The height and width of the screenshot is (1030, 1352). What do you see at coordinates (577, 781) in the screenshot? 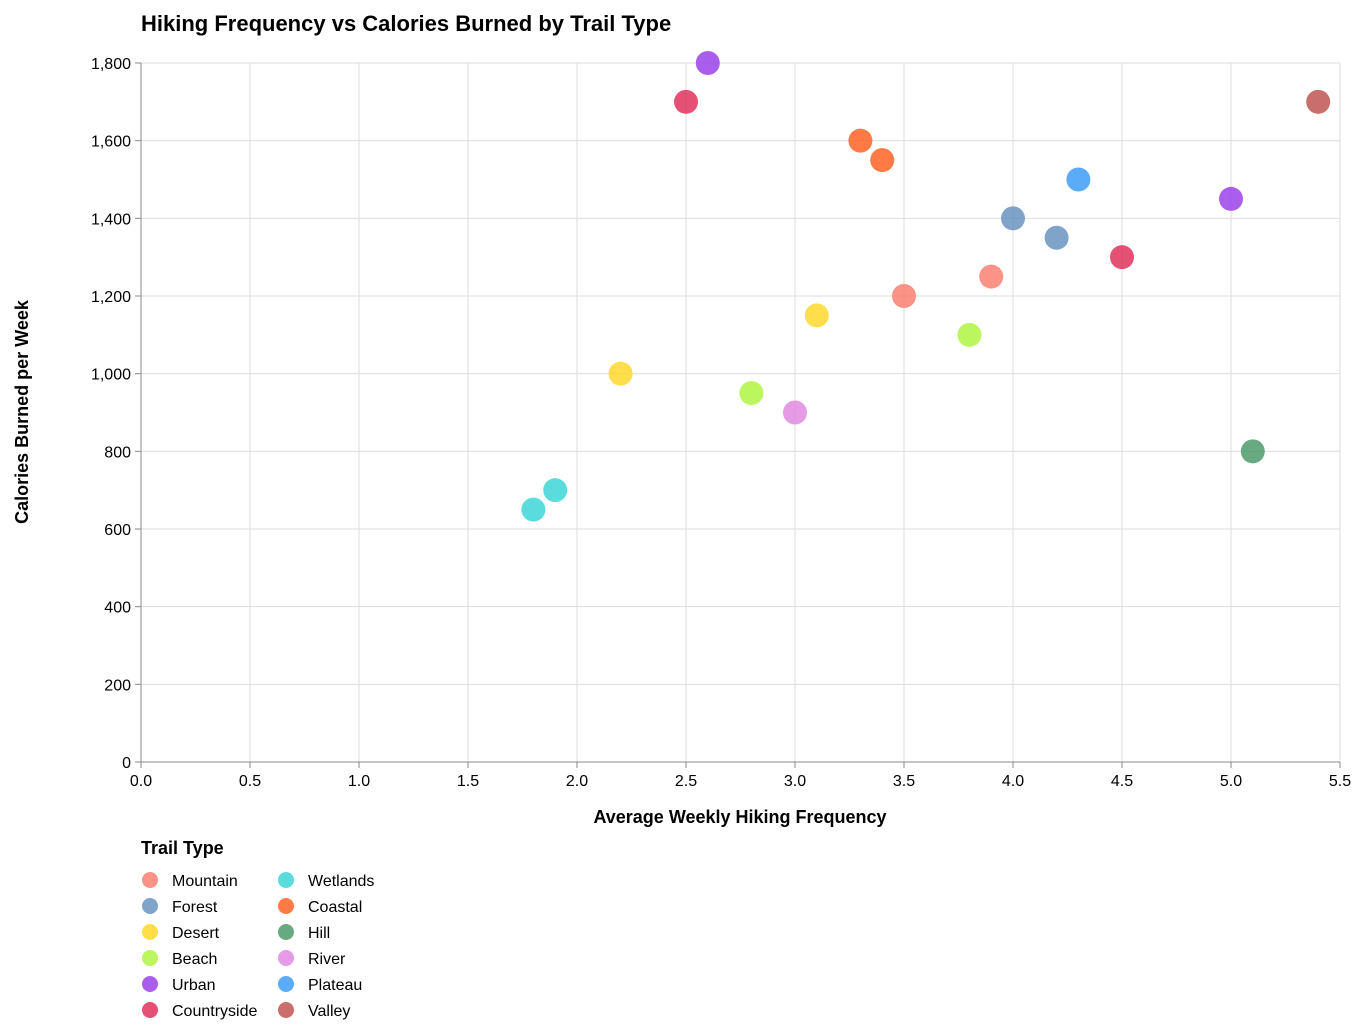
I see `x-tick-label: 2.0` at bounding box center [577, 781].